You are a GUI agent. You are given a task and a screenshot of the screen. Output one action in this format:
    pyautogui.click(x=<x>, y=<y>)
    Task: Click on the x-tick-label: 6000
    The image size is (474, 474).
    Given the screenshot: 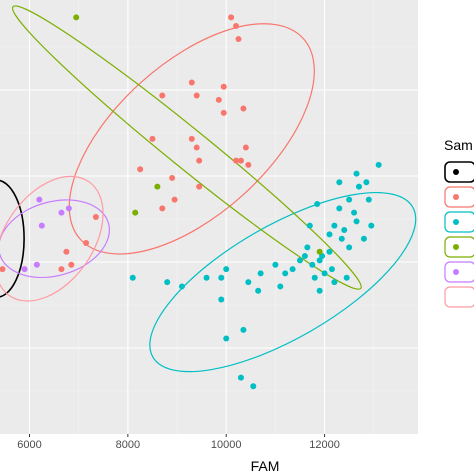 What is the action you would take?
    pyautogui.click(x=29, y=445)
    